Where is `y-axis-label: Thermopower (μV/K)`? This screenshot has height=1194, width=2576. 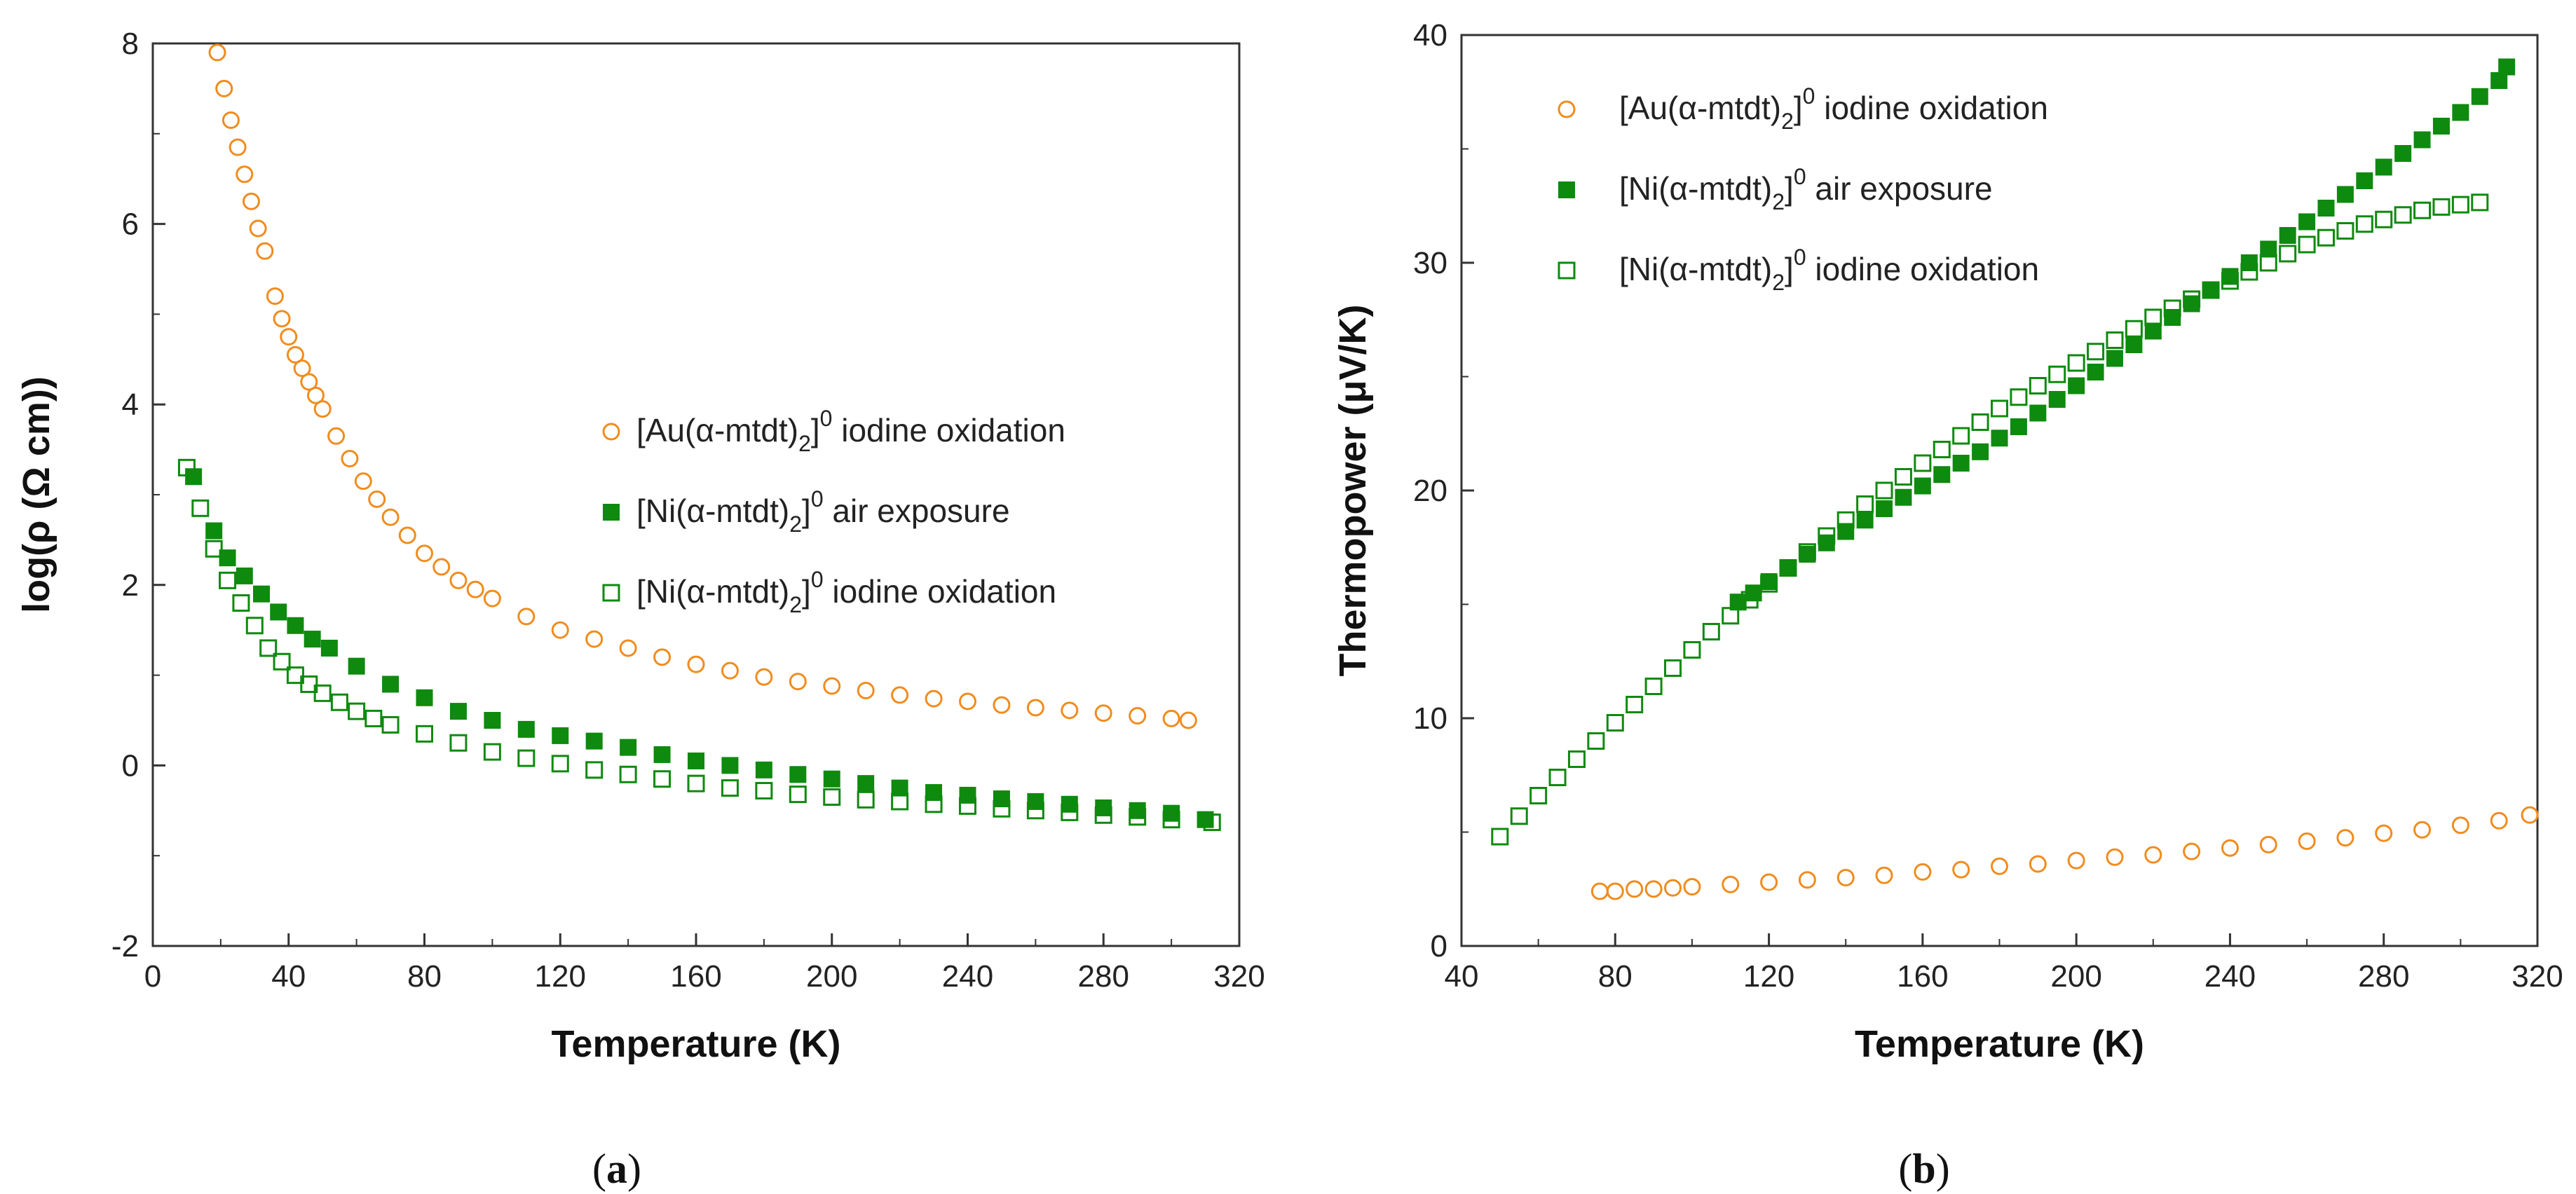 y-axis-label: Thermopower (μV/K) is located at coordinates (1353, 490).